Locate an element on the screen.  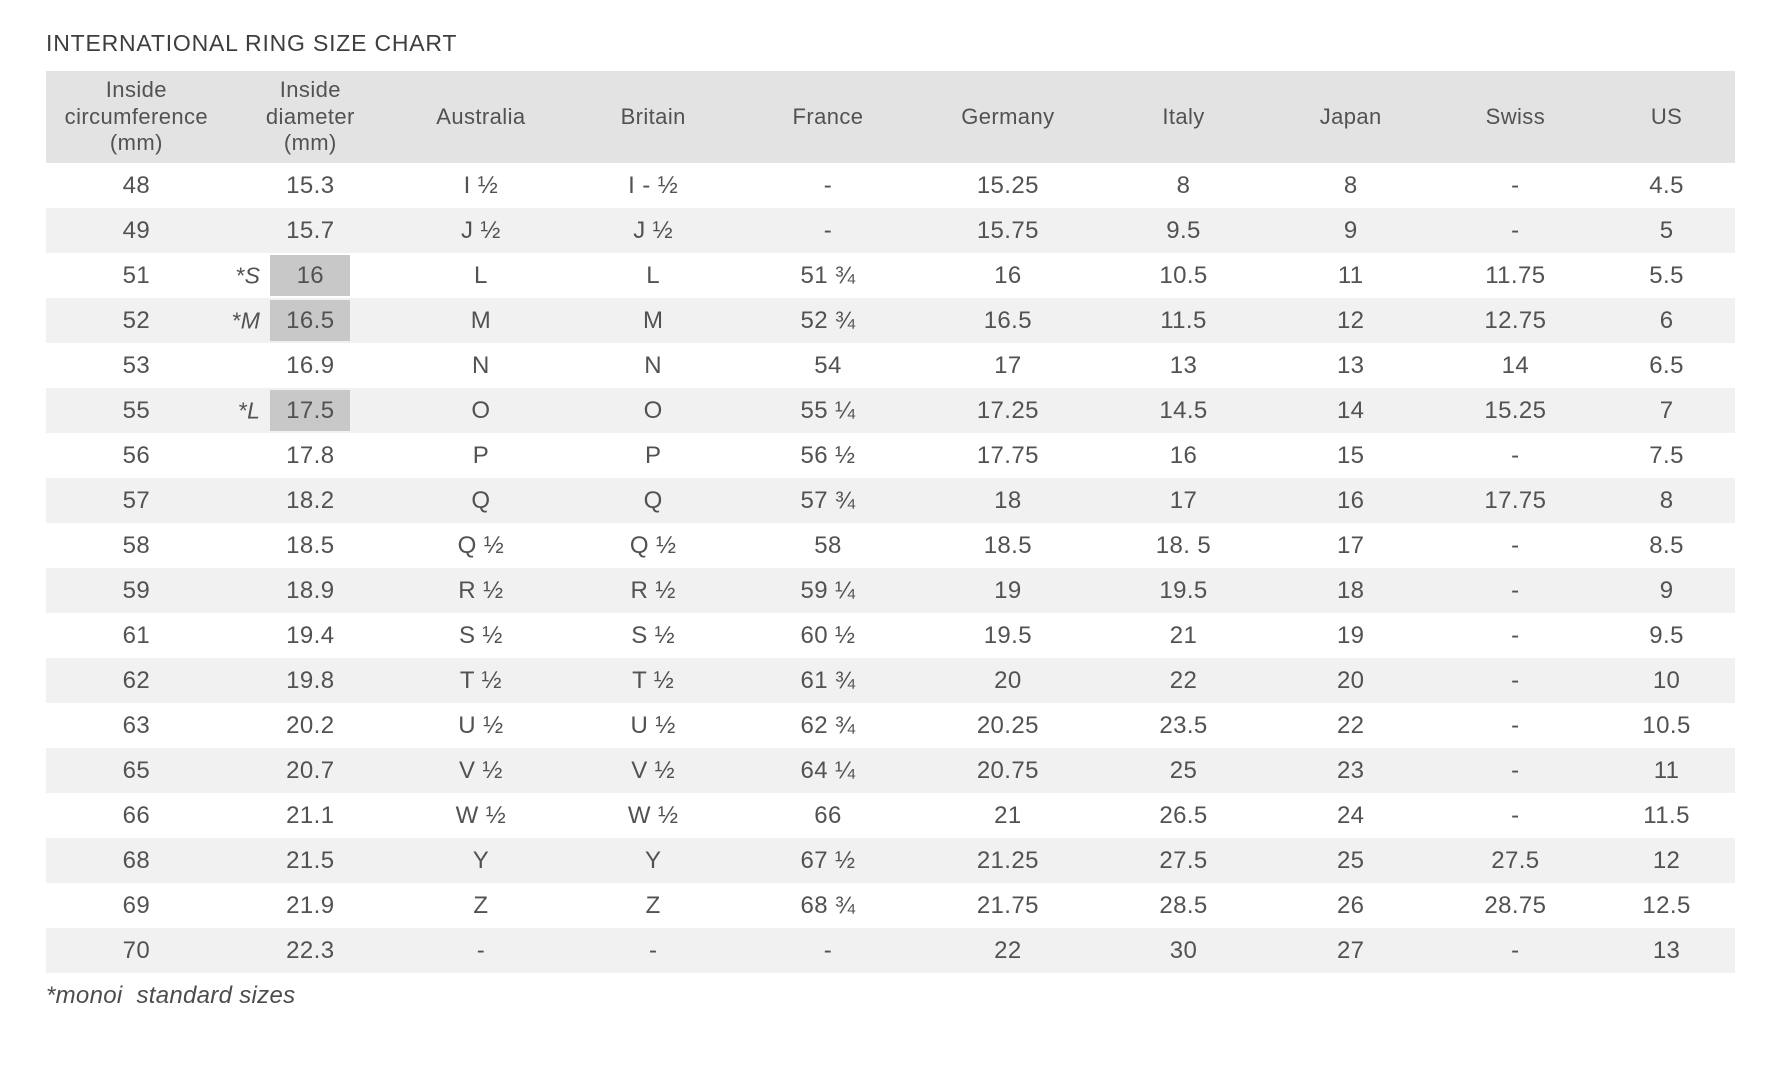
diameter-value: 15.3 is located at coordinates (310, 185).